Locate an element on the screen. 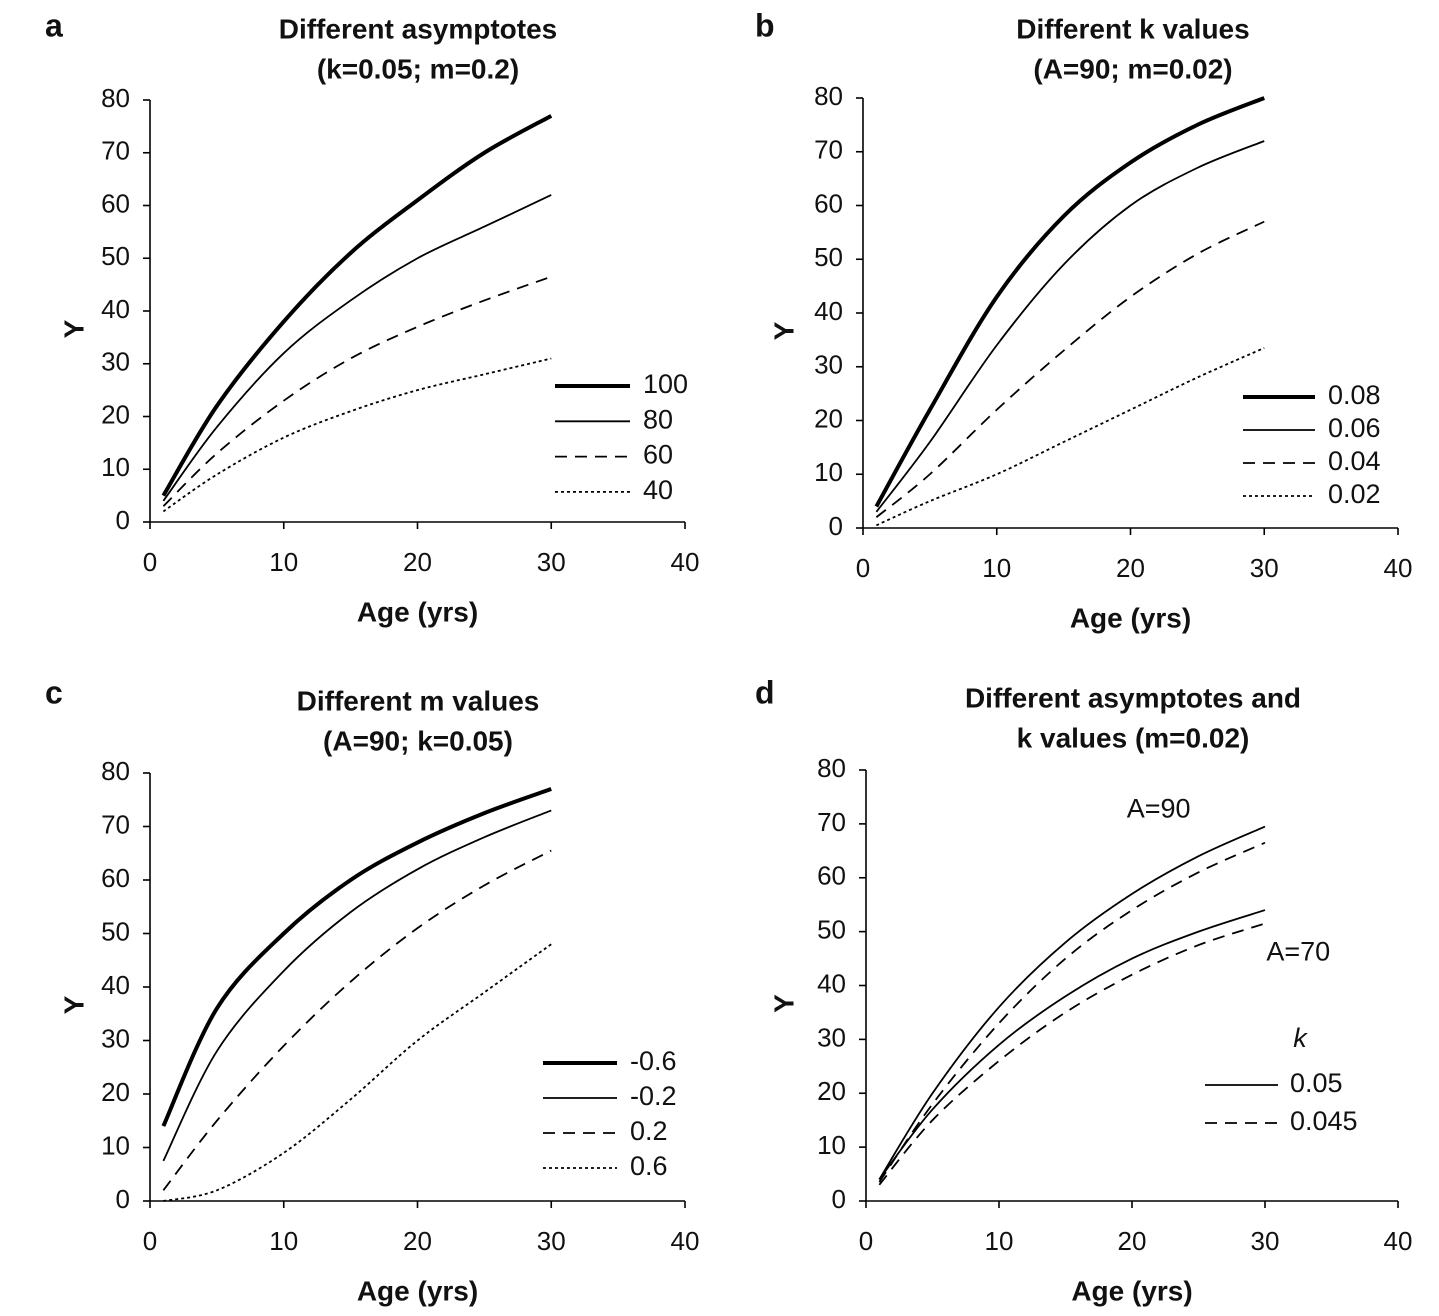  legend-label: 0.045 is located at coordinates (1324, 1121).